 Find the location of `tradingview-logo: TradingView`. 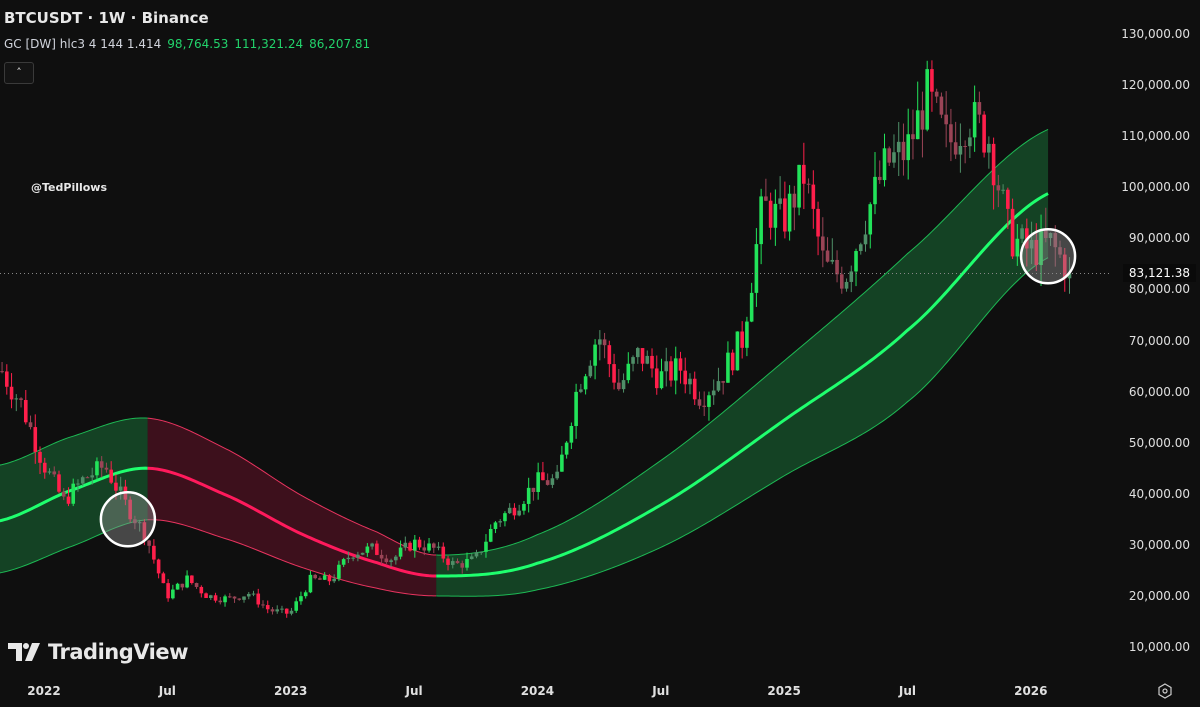

tradingview-logo: TradingView is located at coordinates (98, 652).